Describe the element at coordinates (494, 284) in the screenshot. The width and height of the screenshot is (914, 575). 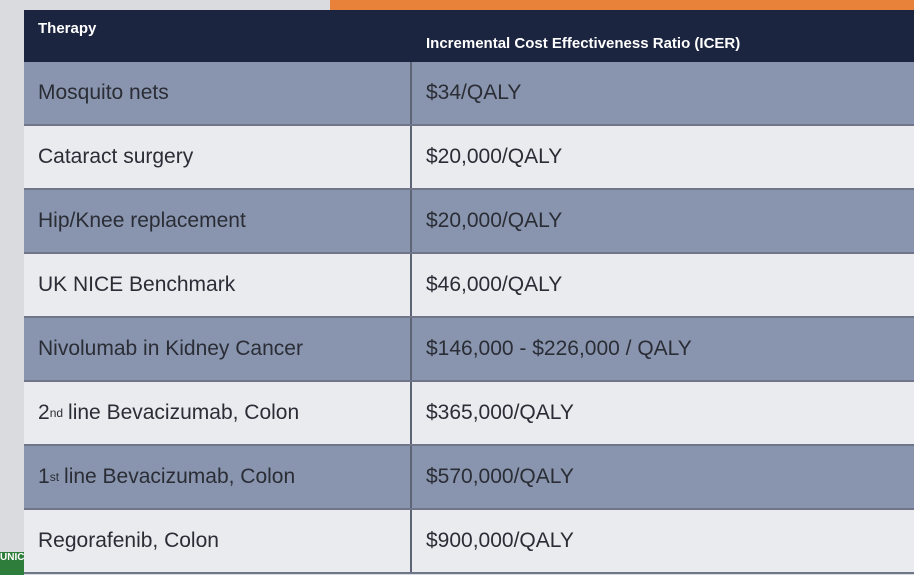
I see `icer-cell: $46,000/QALY` at that location.